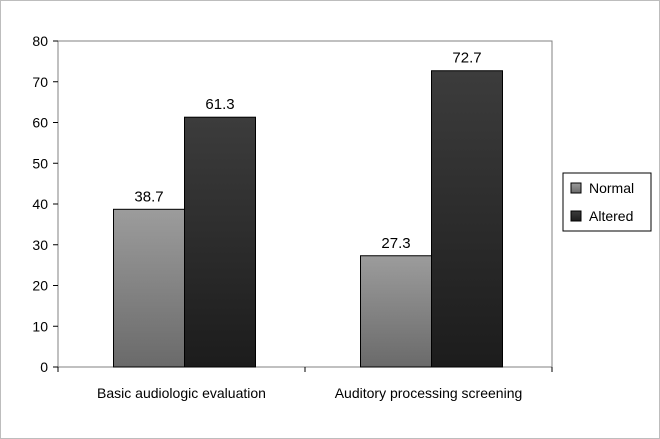 The height and width of the screenshot is (439, 660). Describe the element at coordinates (40, 245) in the screenshot. I see `y-tick-label: 30` at that location.